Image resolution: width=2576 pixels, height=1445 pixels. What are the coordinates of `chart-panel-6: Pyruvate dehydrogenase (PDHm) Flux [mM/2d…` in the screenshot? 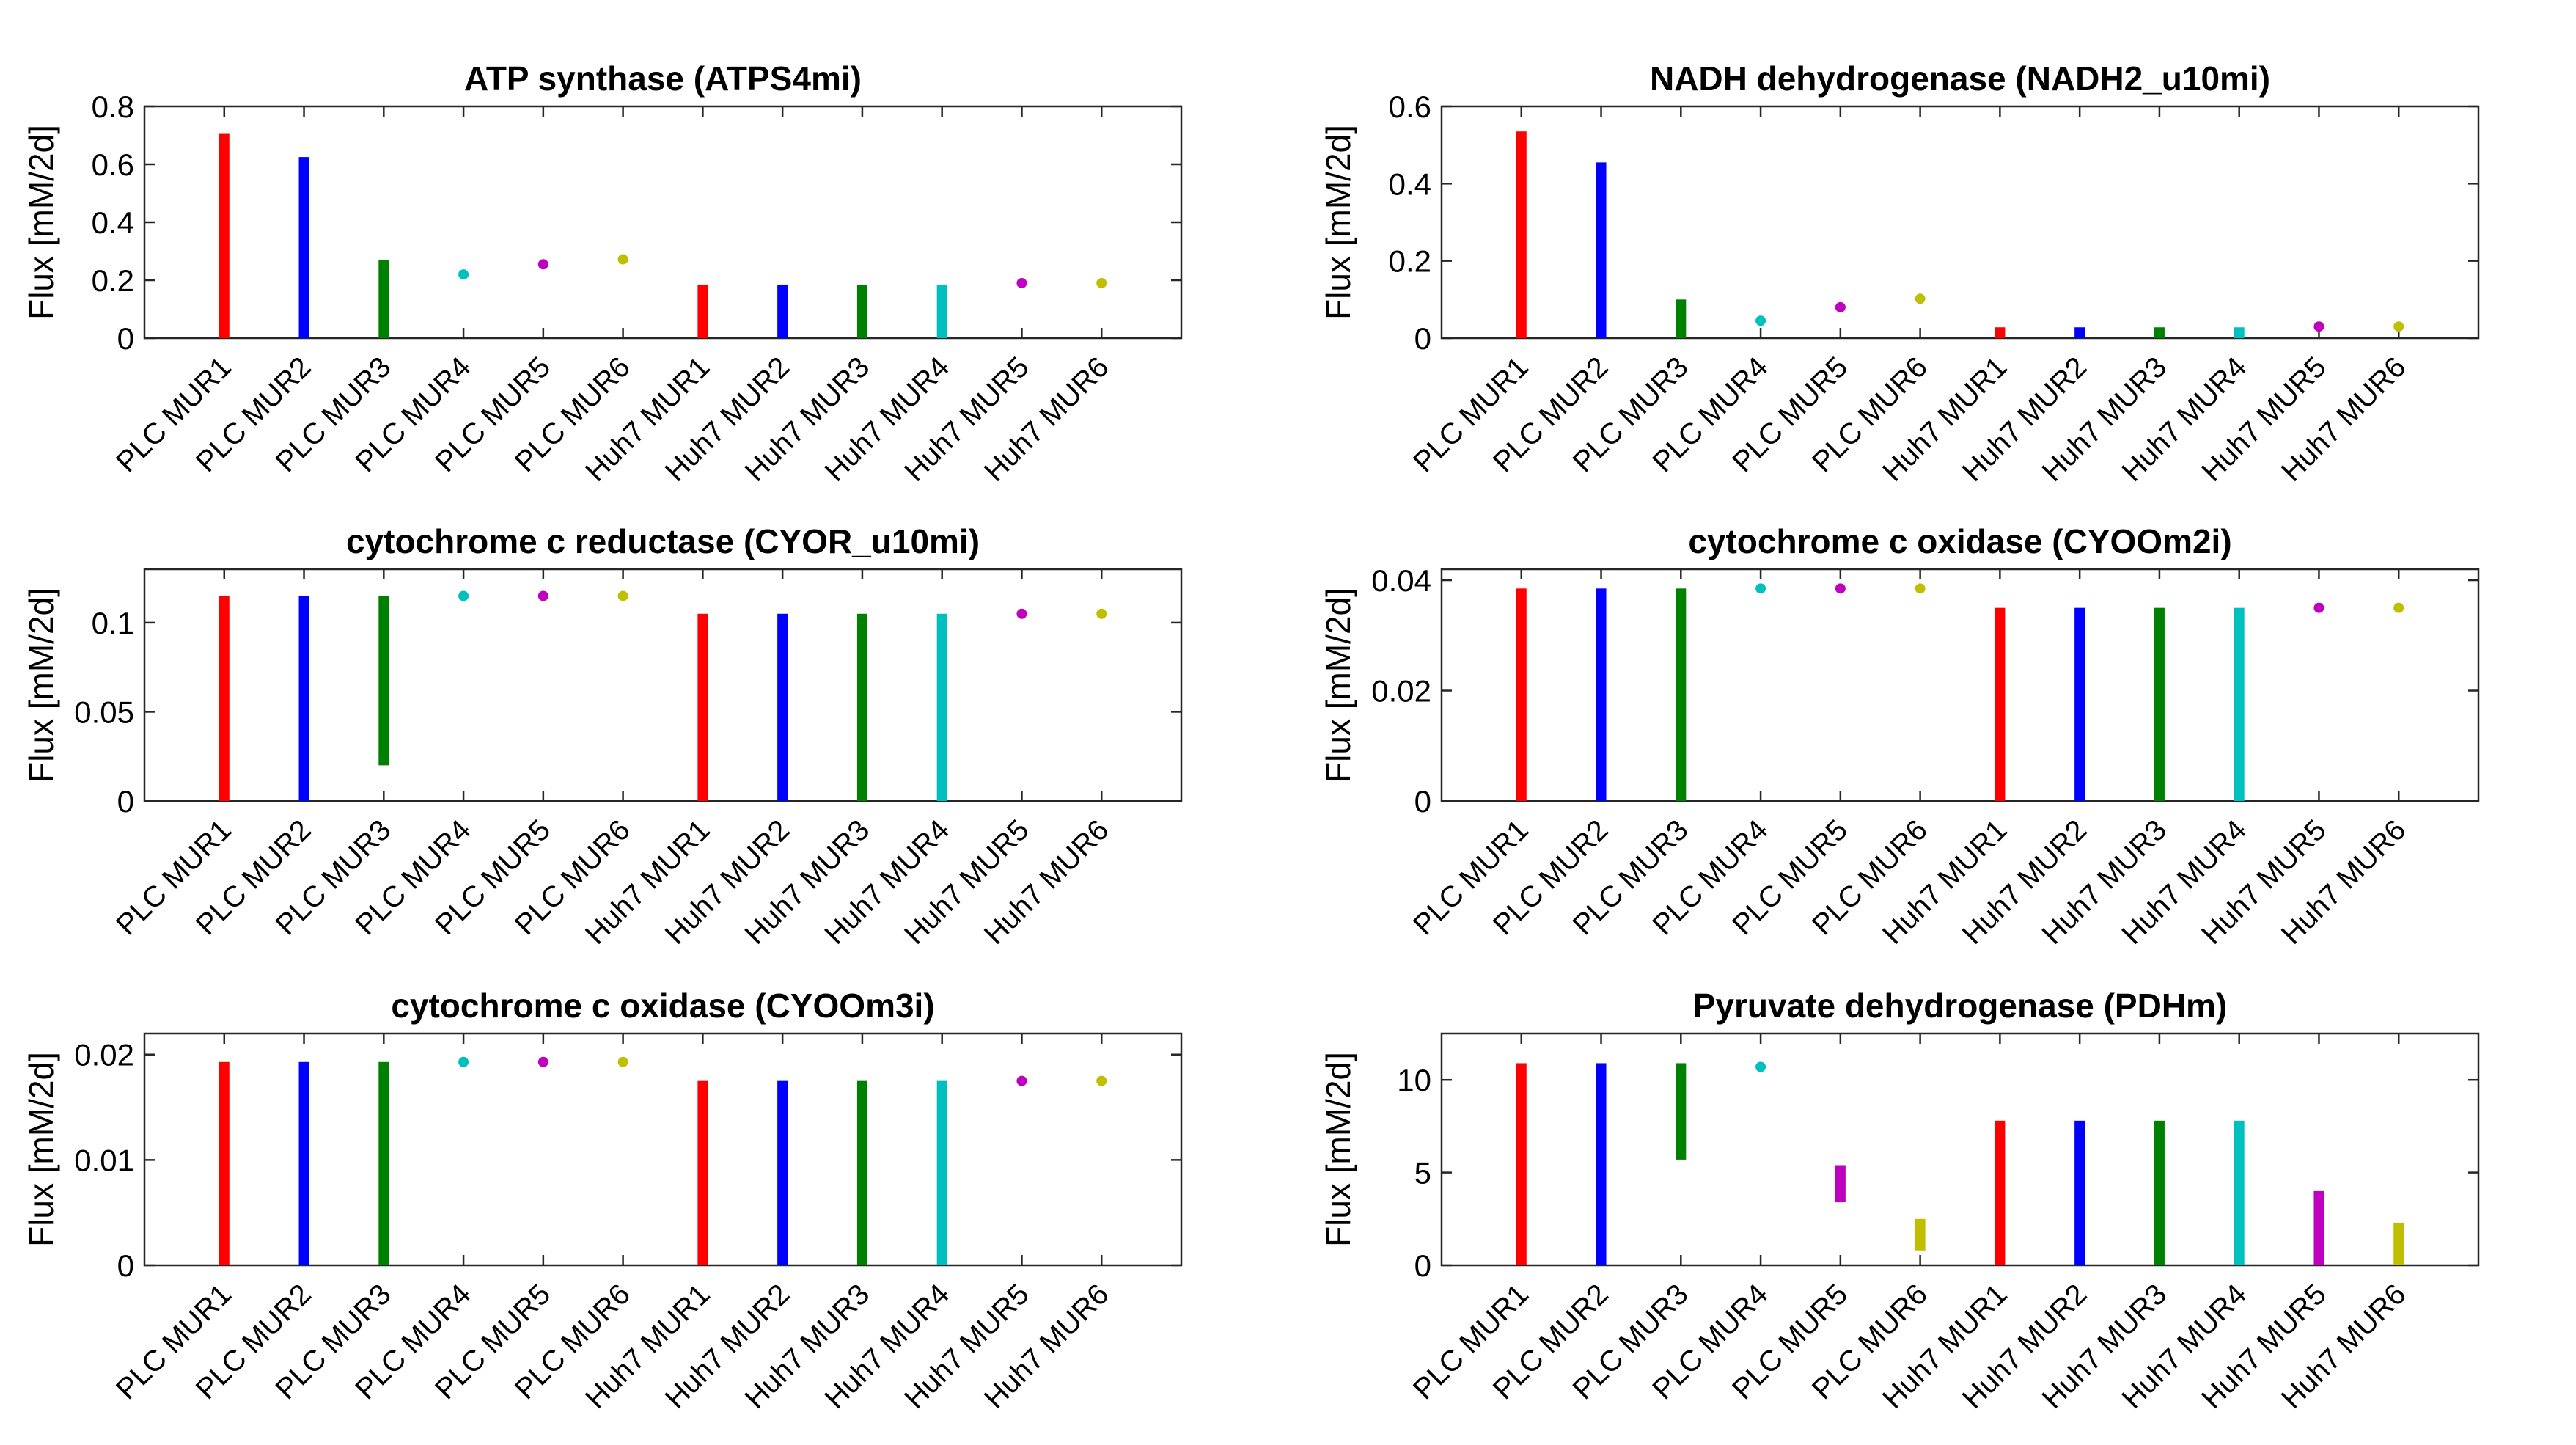 It's located at (1900, 1201).